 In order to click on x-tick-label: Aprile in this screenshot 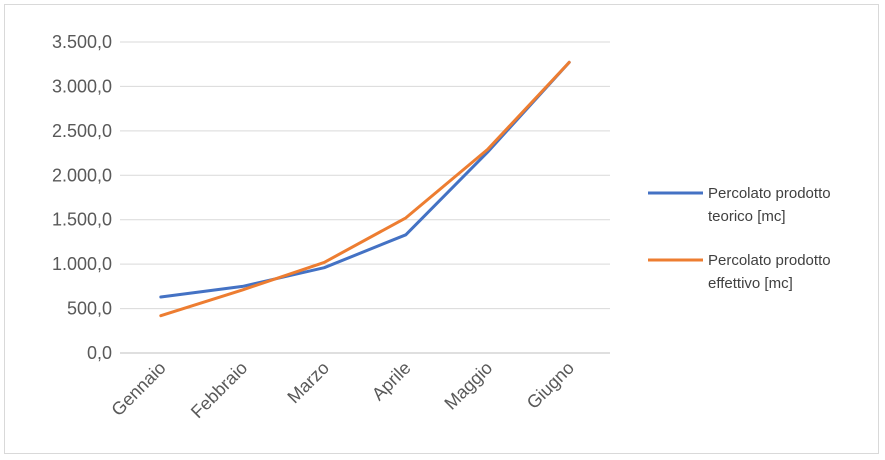, I will do `click(391, 381)`.